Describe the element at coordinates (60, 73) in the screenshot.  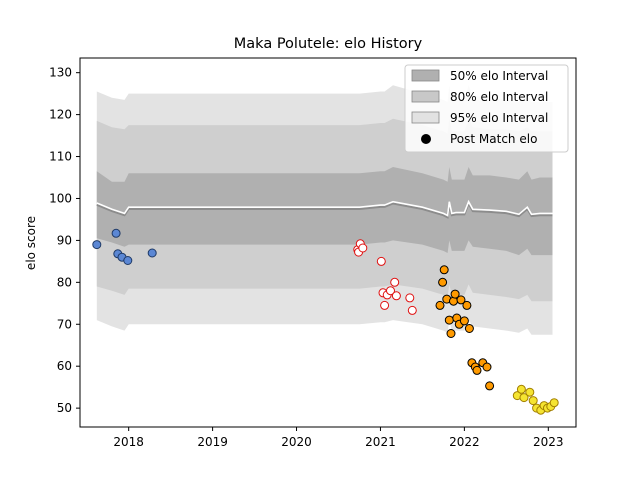
I see `y-tick-label: 130` at that location.